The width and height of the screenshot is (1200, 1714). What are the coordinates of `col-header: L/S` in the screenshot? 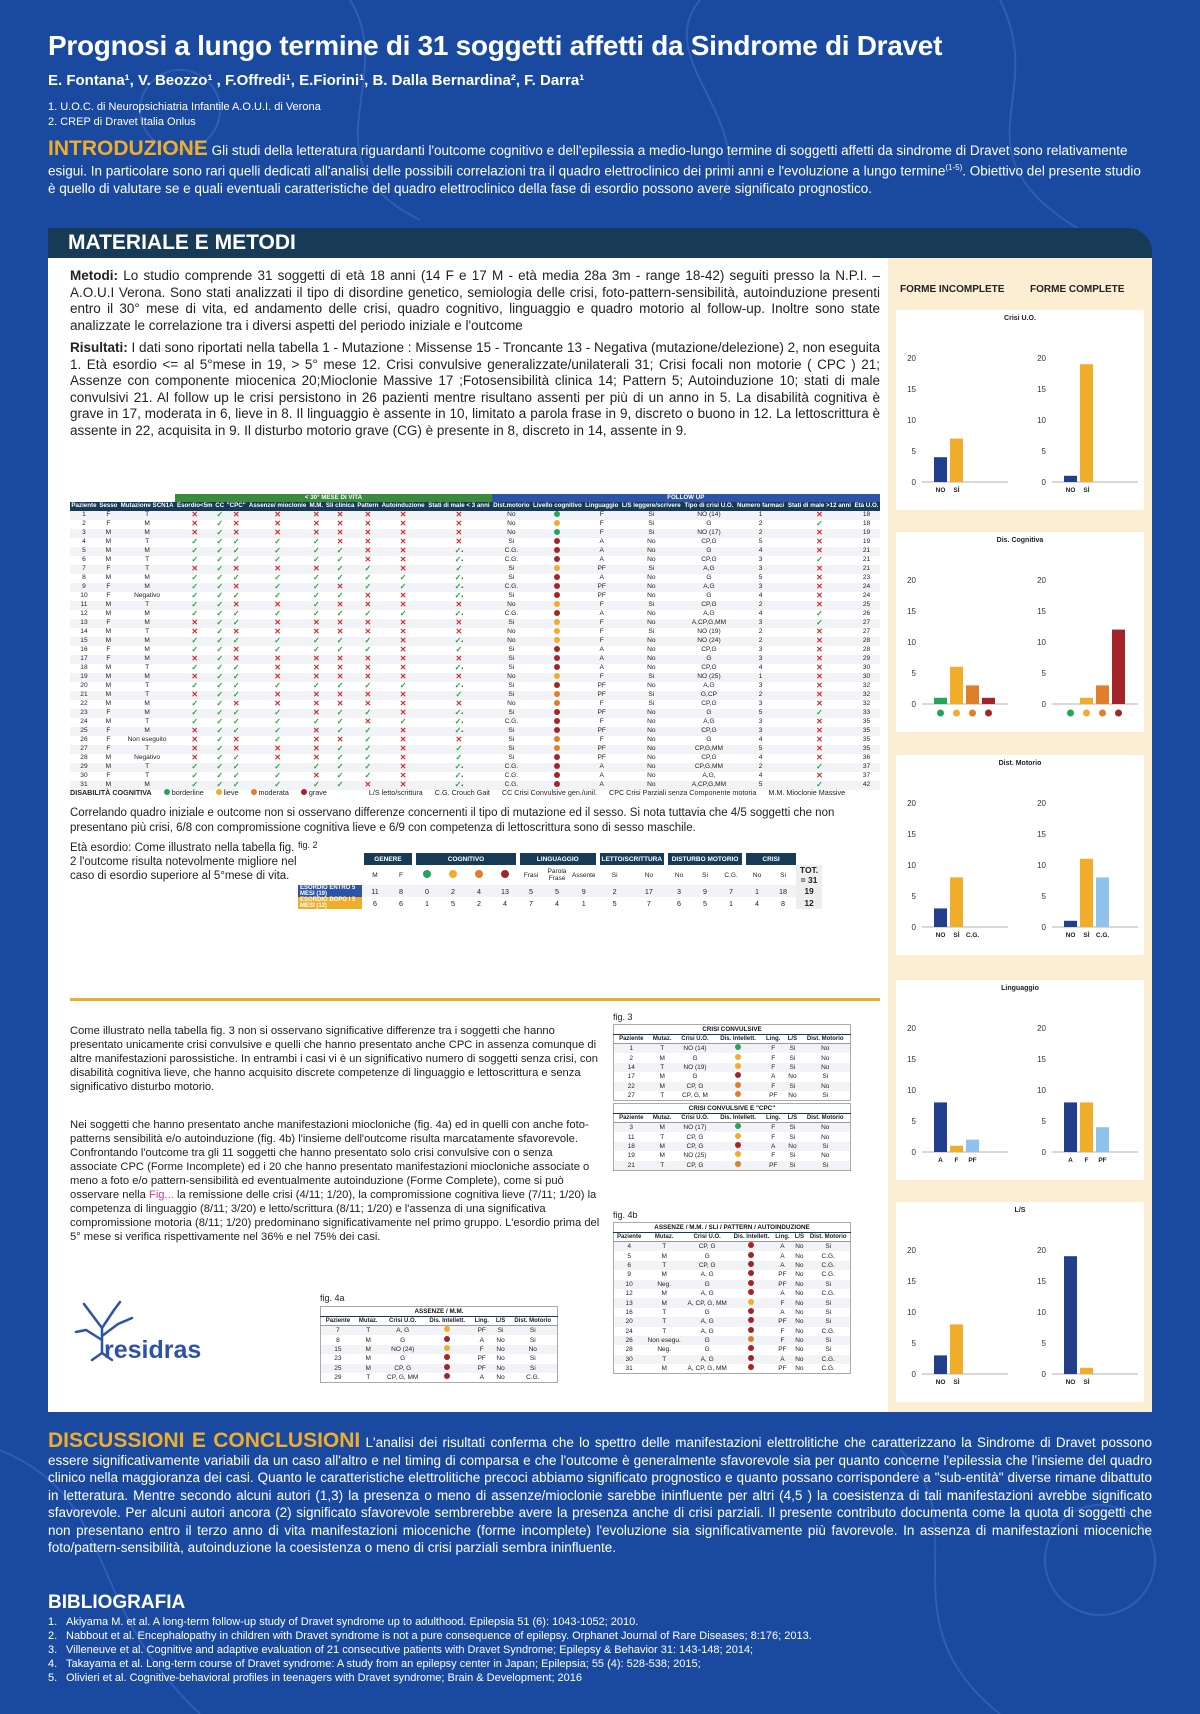 It's located at (792, 1039).